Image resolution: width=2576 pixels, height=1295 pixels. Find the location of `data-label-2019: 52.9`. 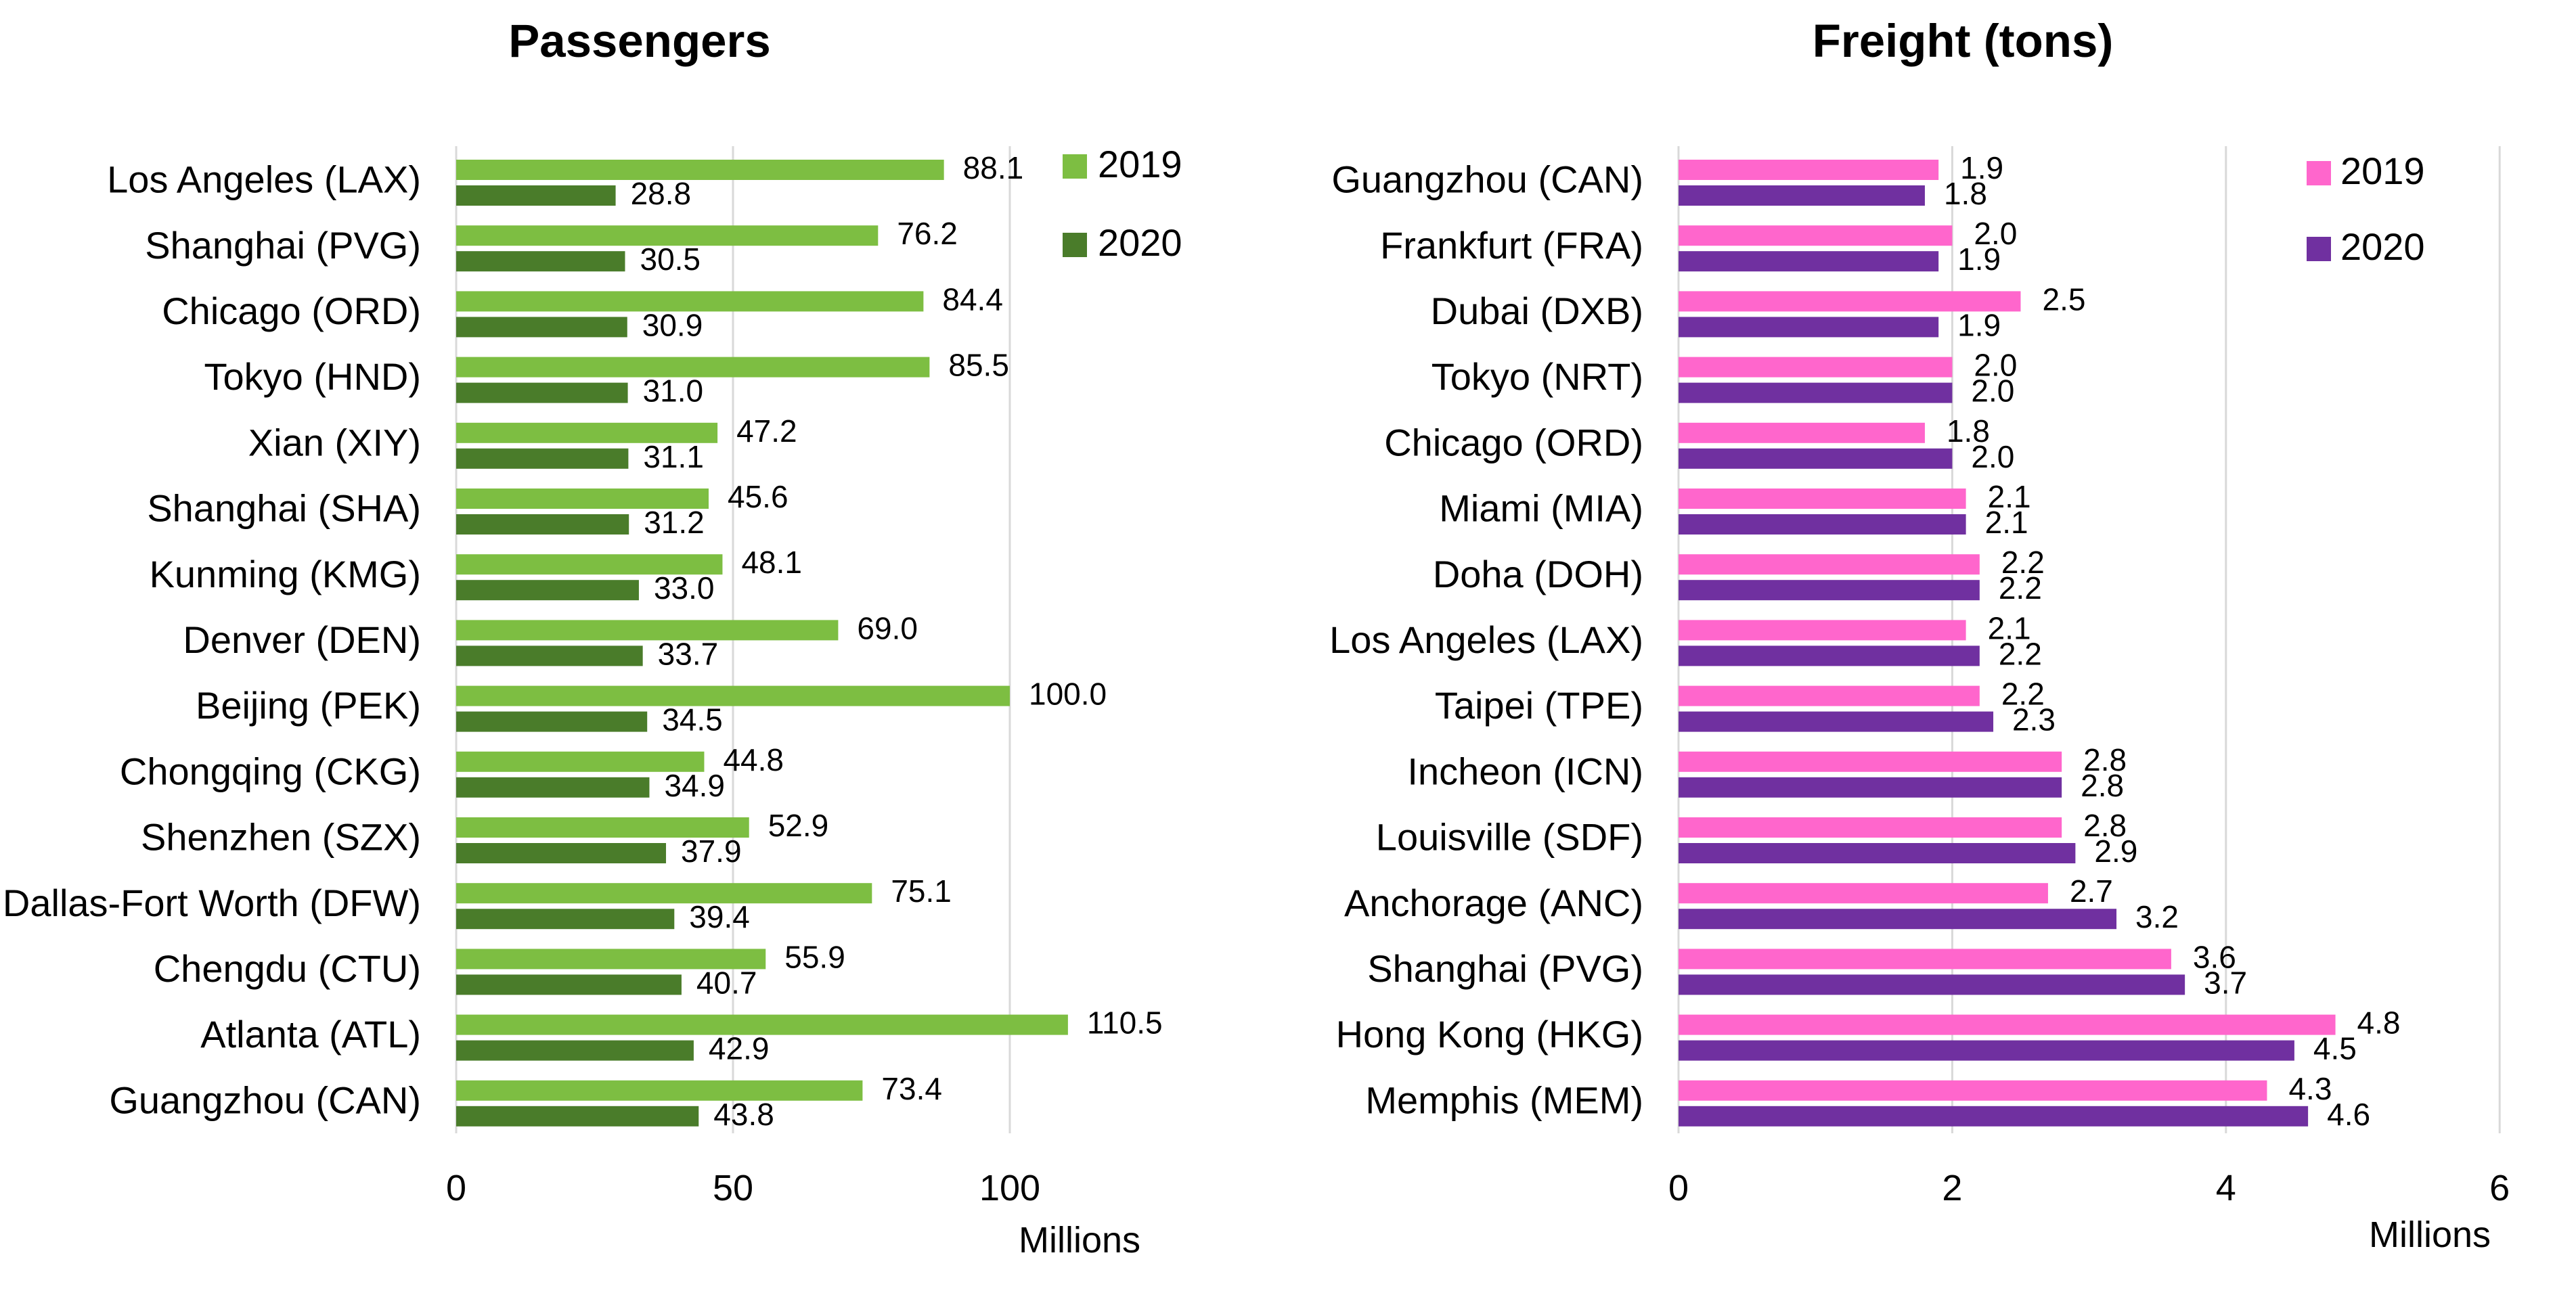

data-label-2019: 52.9 is located at coordinates (798, 826).